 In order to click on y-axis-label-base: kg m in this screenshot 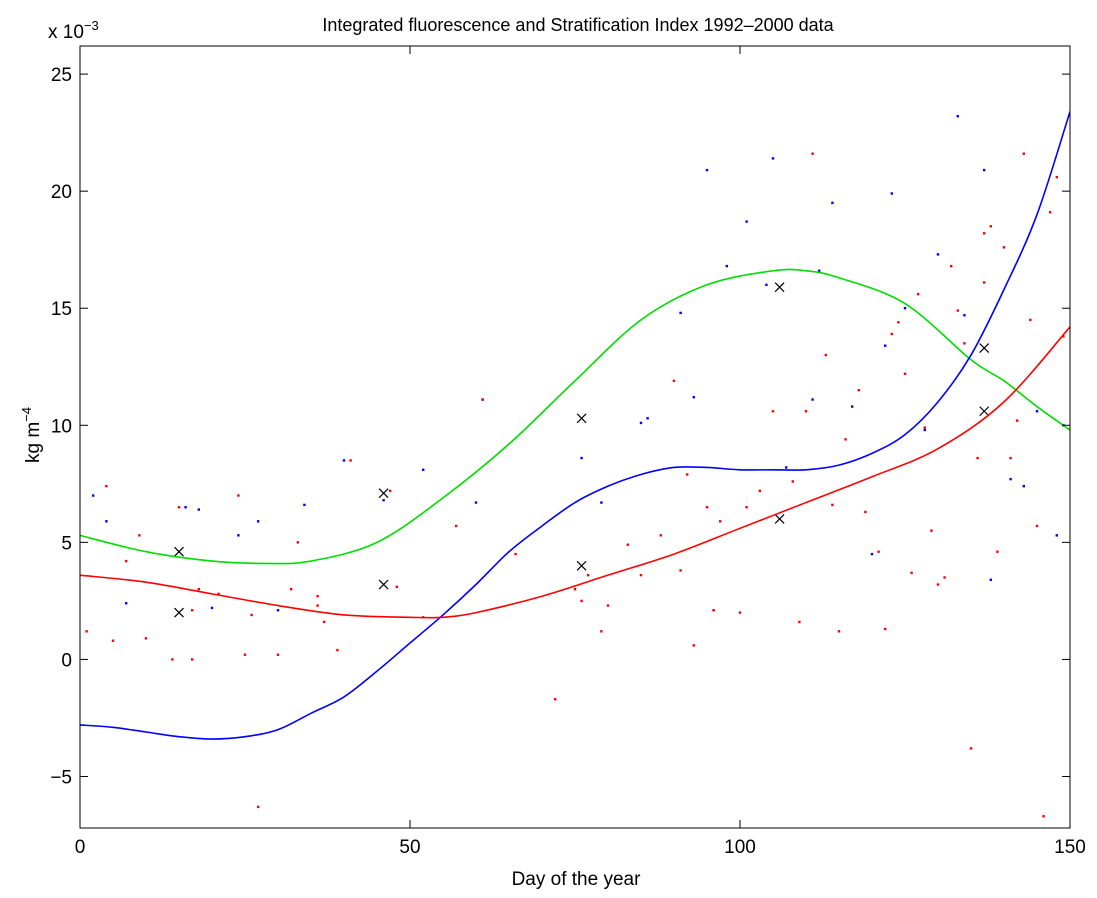, I will do `click(33, 442)`.